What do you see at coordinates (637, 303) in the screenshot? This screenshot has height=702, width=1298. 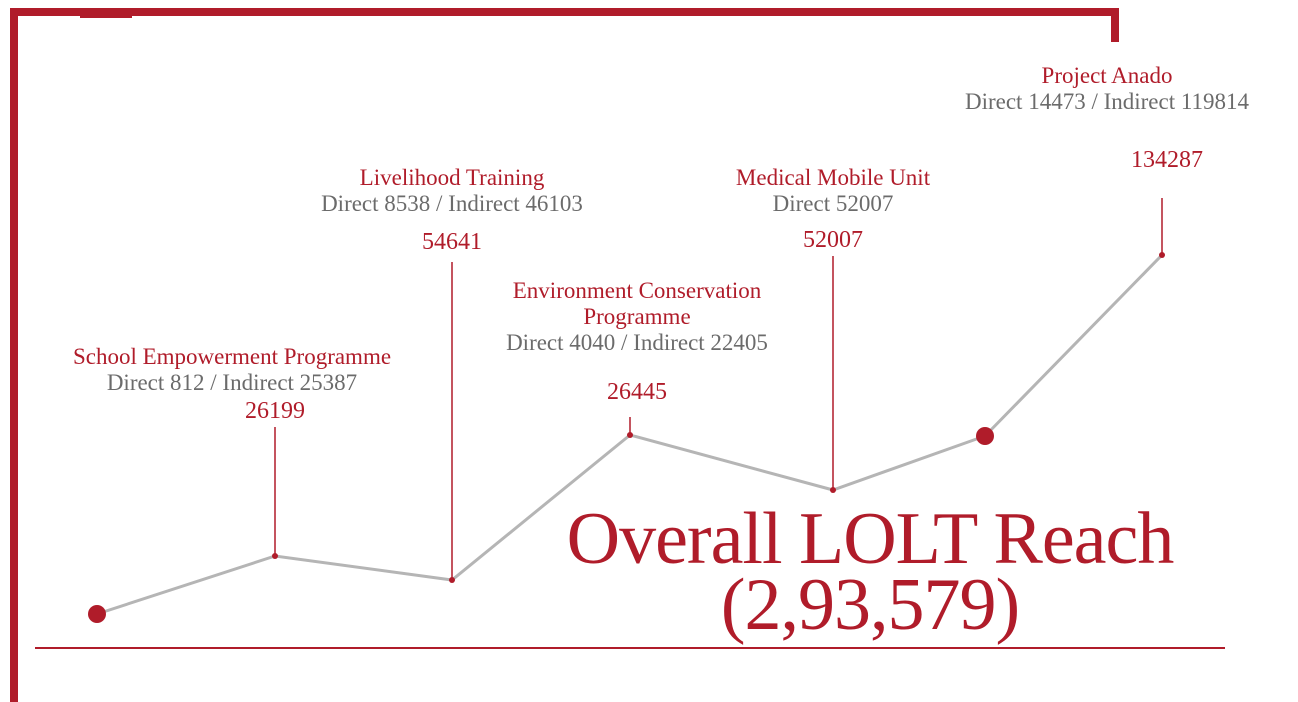 I see `programme-name: Environment Conservation Programme` at bounding box center [637, 303].